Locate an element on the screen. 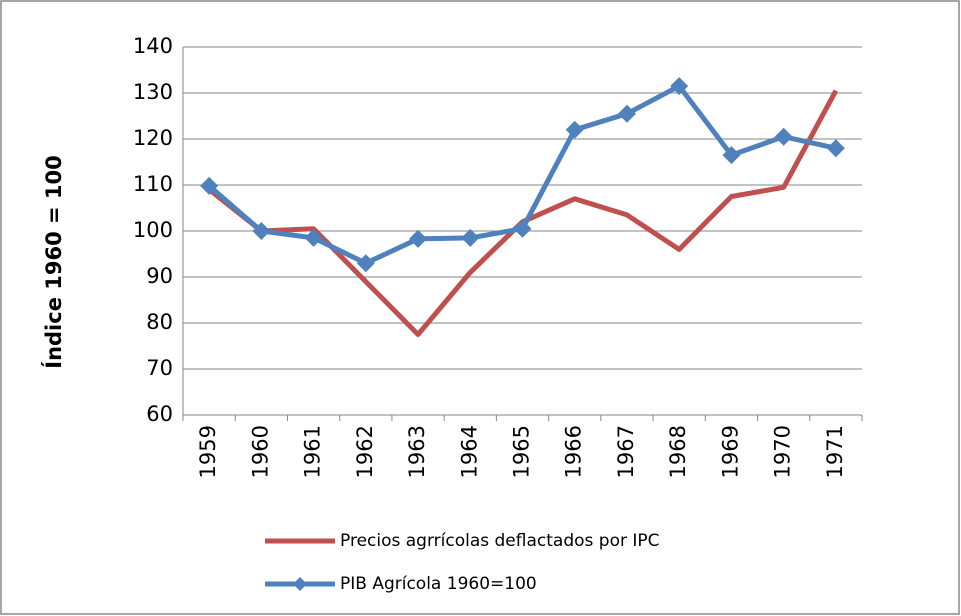  x-tick-label: 1971 is located at coordinates (835, 451).